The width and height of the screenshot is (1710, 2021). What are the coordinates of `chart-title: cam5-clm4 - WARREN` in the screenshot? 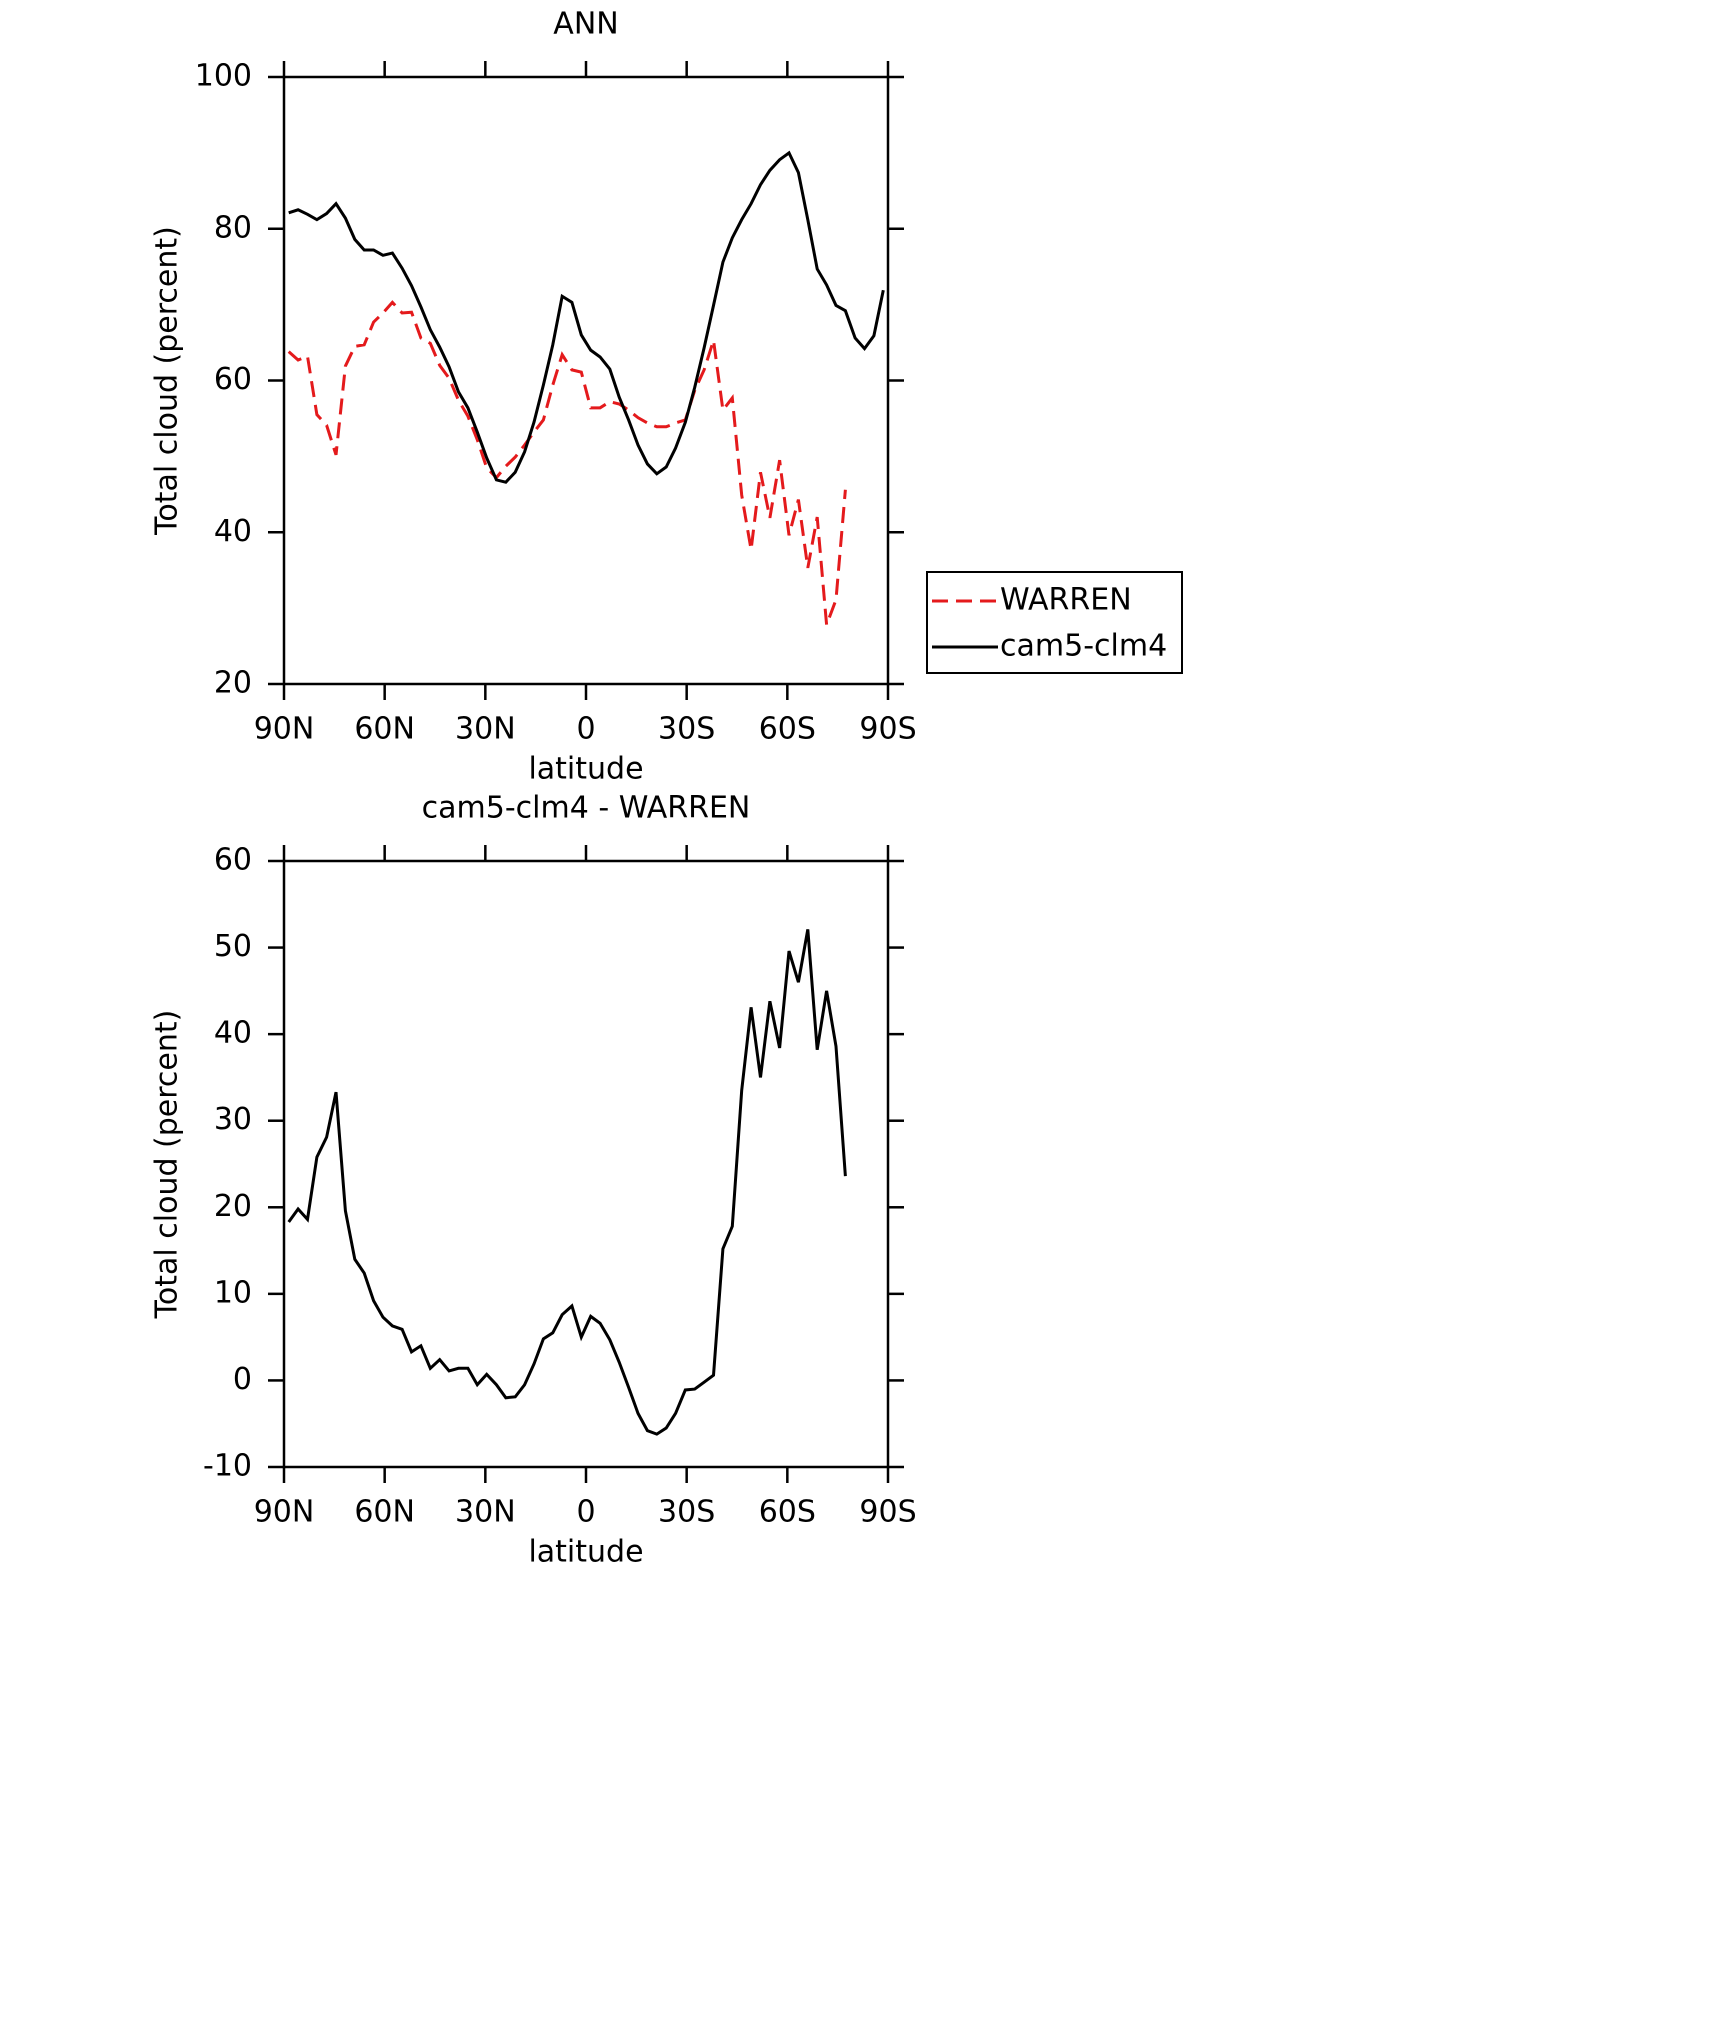 It's located at (586, 808).